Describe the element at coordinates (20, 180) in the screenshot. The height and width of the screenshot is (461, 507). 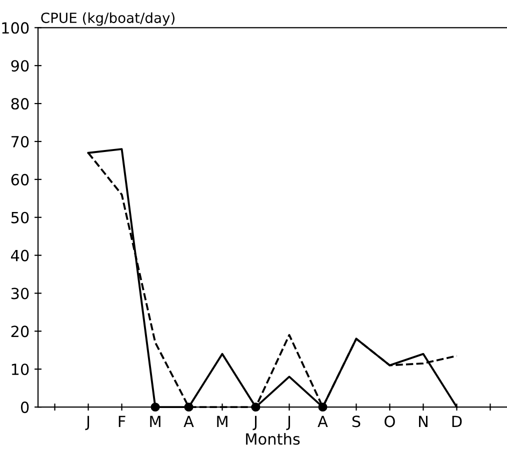
I see `y-tick-label: 60` at that location.